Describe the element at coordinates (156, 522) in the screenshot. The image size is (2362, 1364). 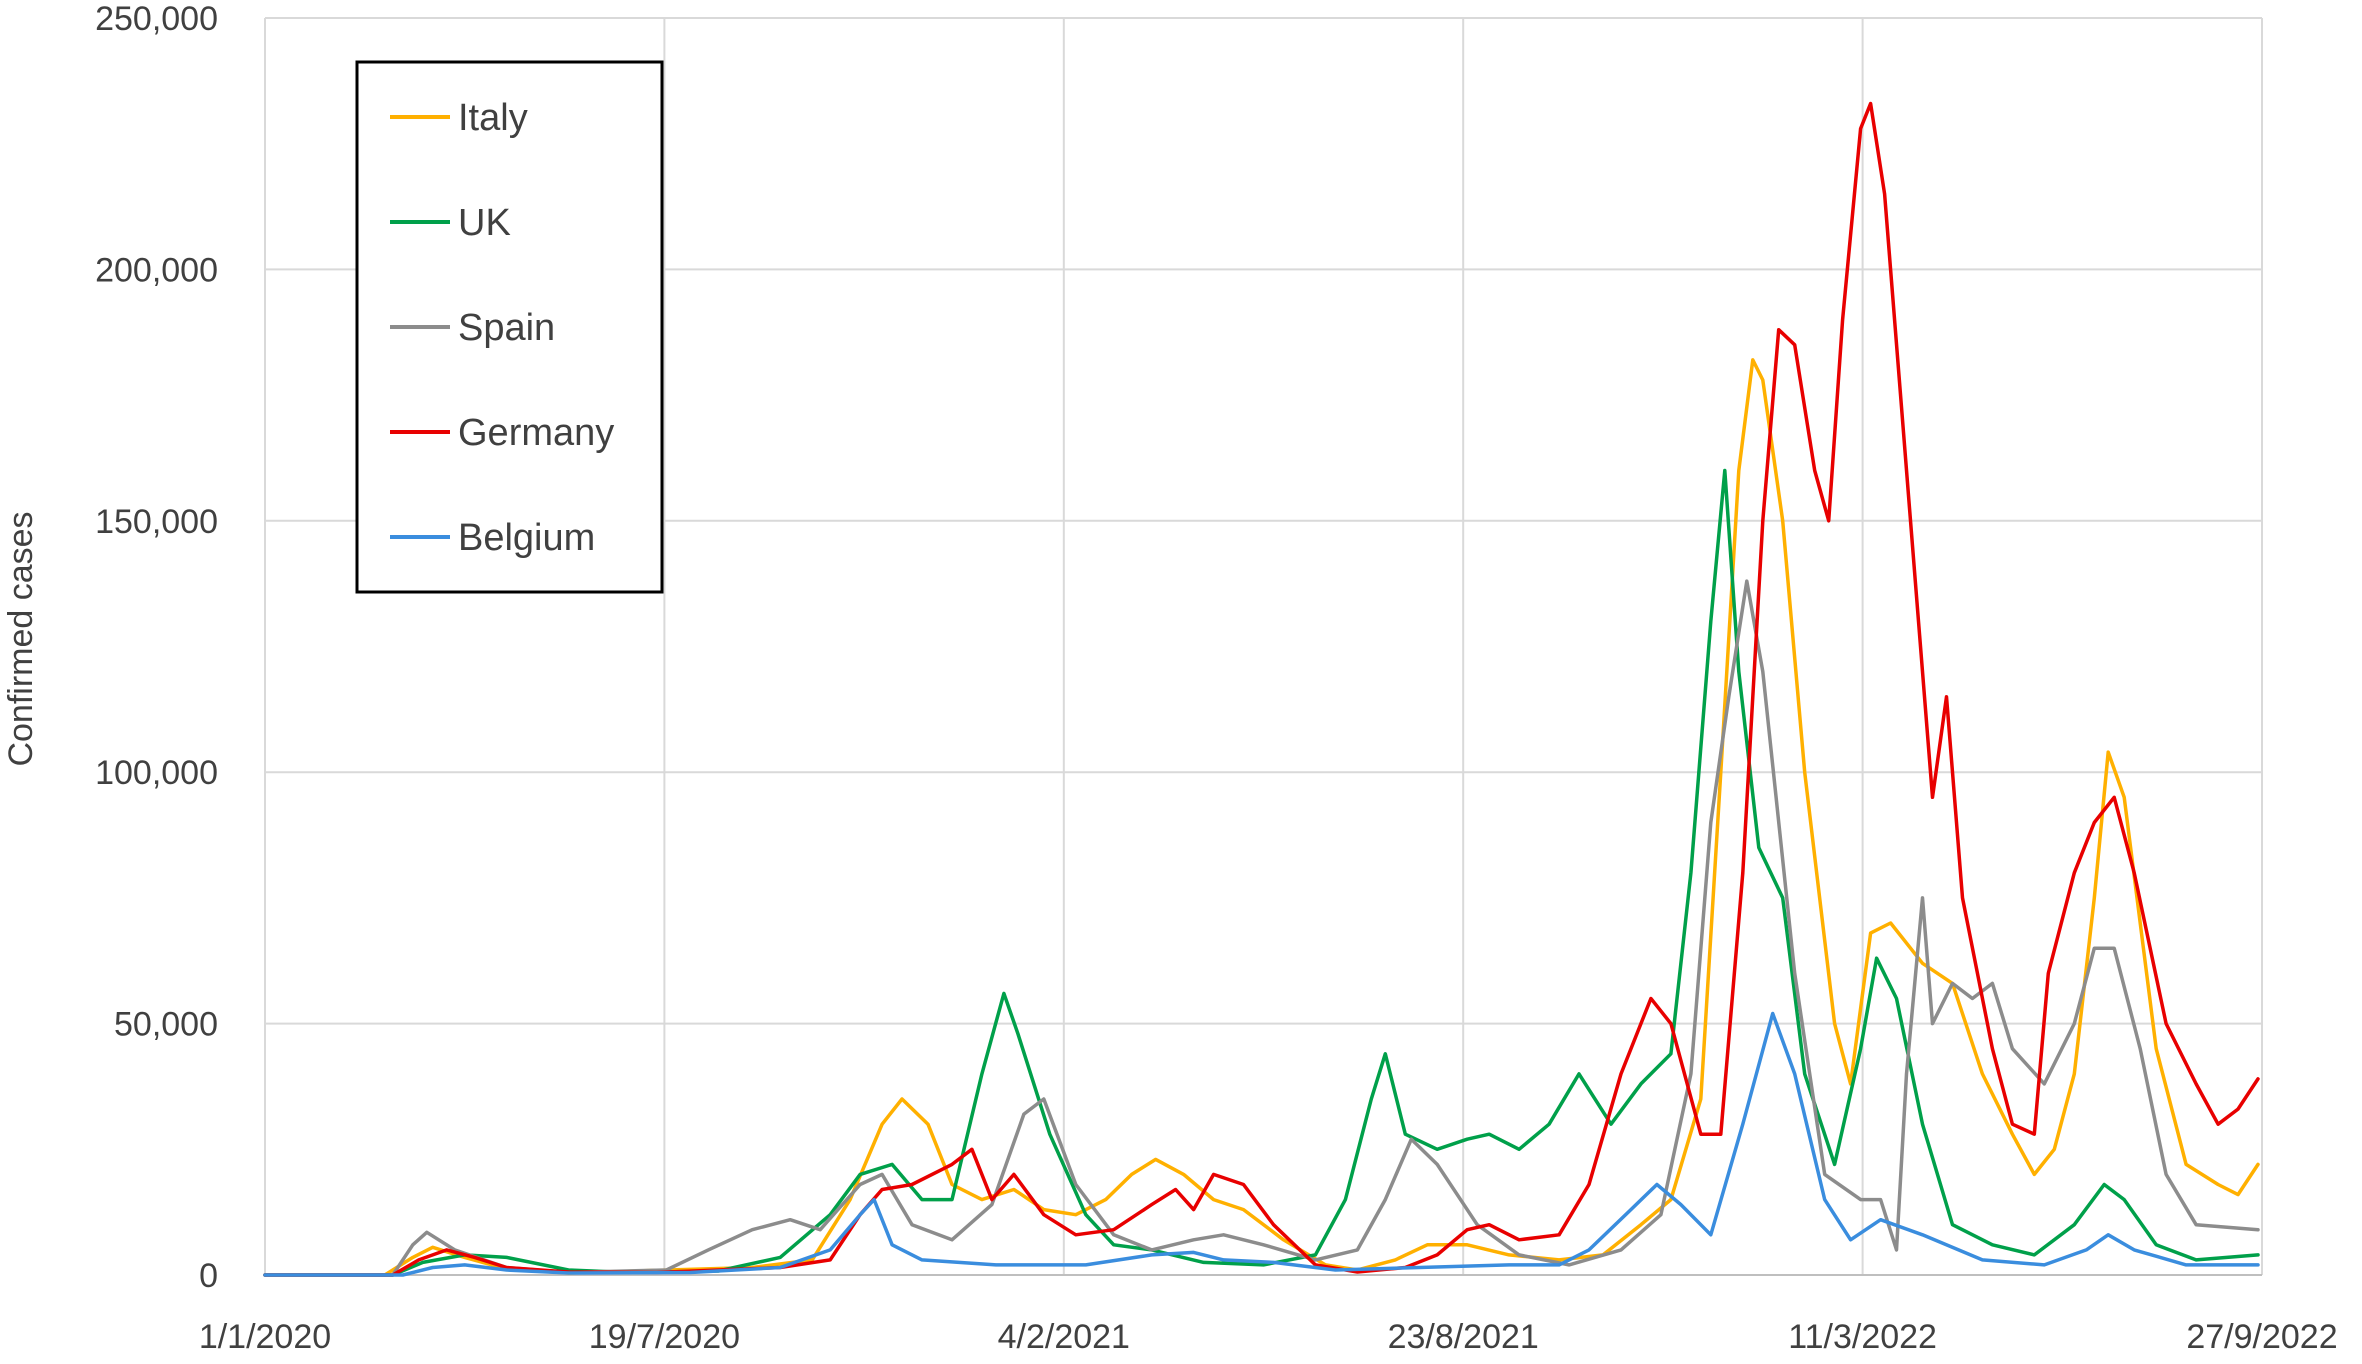
I see `y-tick-label: 150,000` at that location.